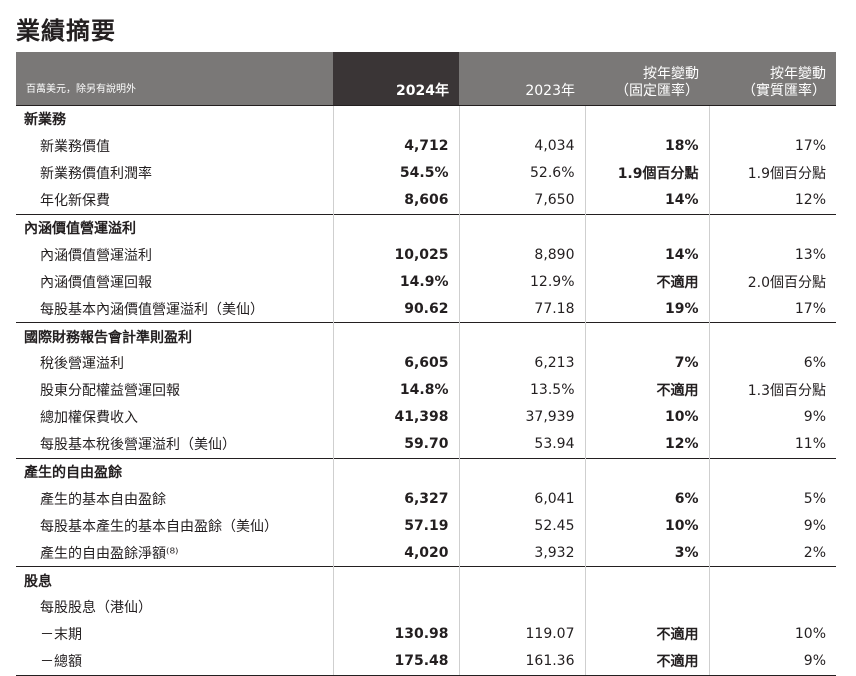 This screenshot has height=676, width=856. I want to click on row-label: 產生的自由盈餘淨額⁽⁸⁾, so click(109, 553).